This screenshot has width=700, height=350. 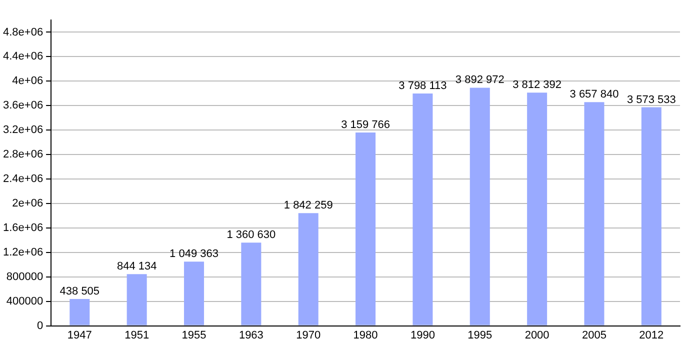 I want to click on data-label: 844 134, so click(x=136, y=266).